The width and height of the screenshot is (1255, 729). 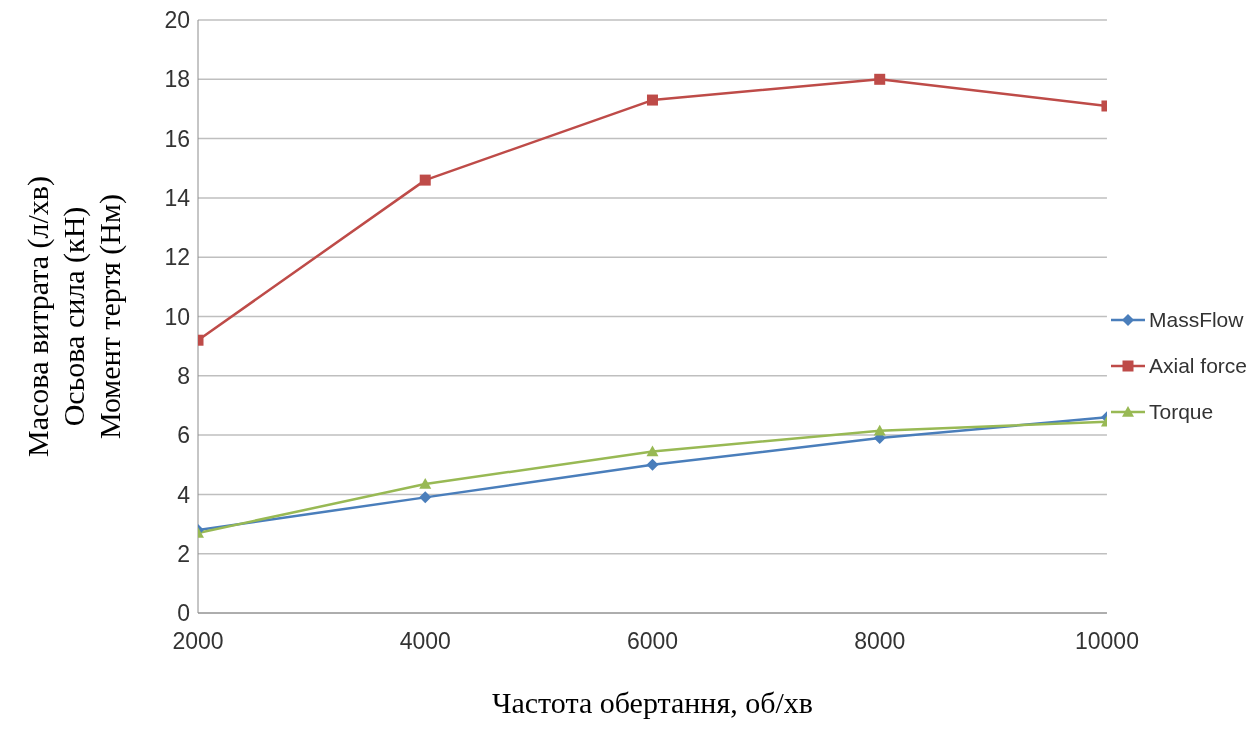 I want to click on x-tick-label: 6000, so click(x=652, y=641).